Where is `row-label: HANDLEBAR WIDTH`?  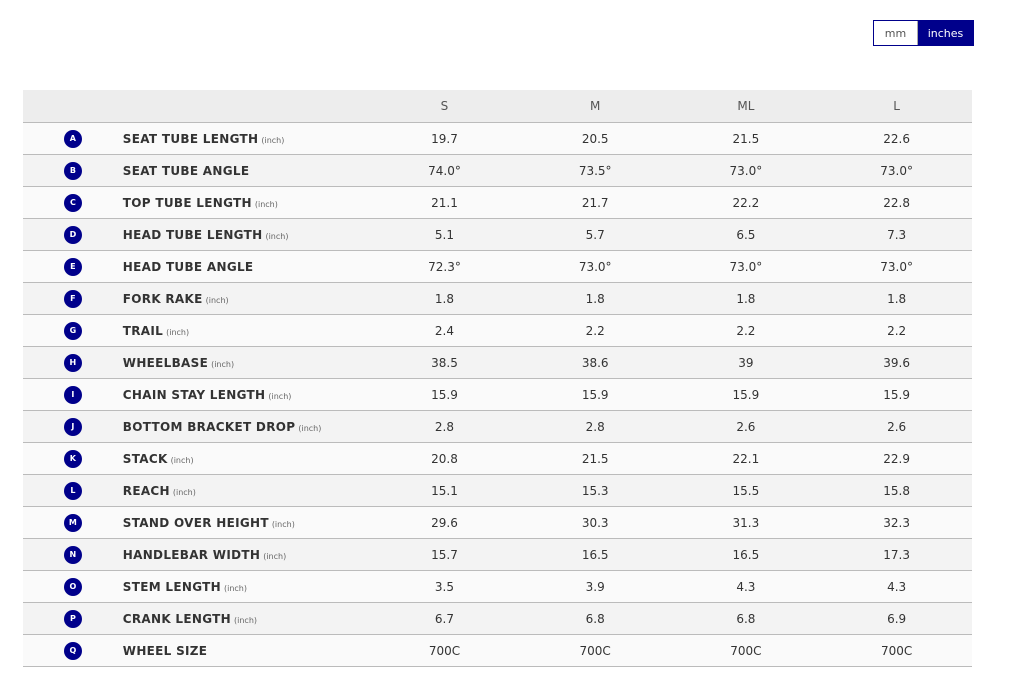
row-label: HANDLEBAR WIDTH is located at coordinates (191, 554).